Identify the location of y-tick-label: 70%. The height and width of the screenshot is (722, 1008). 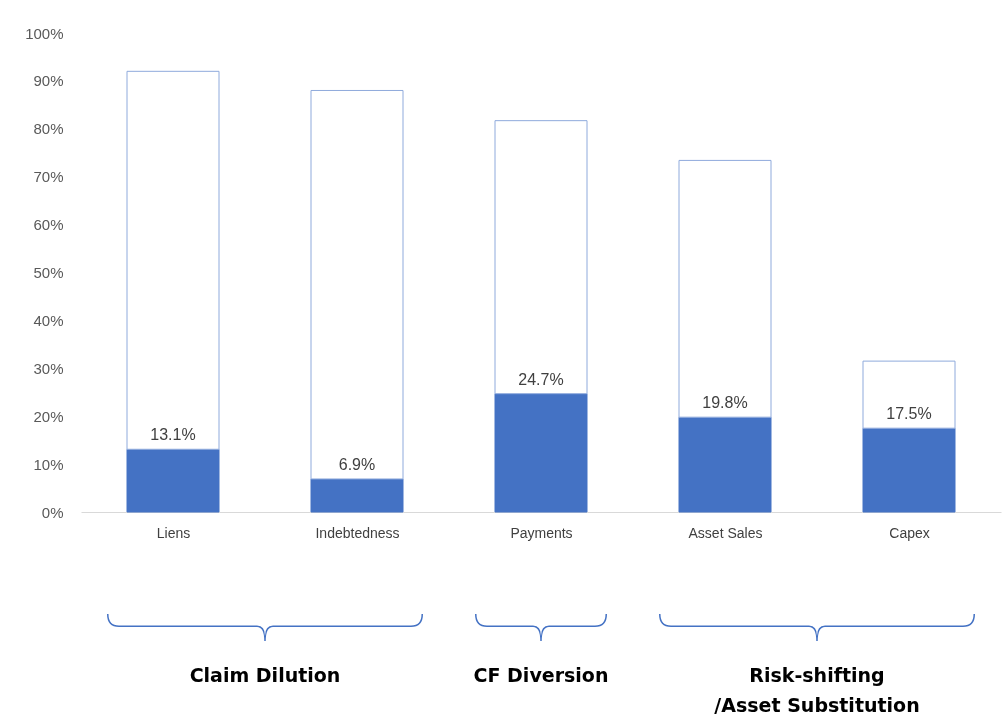
(48, 177).